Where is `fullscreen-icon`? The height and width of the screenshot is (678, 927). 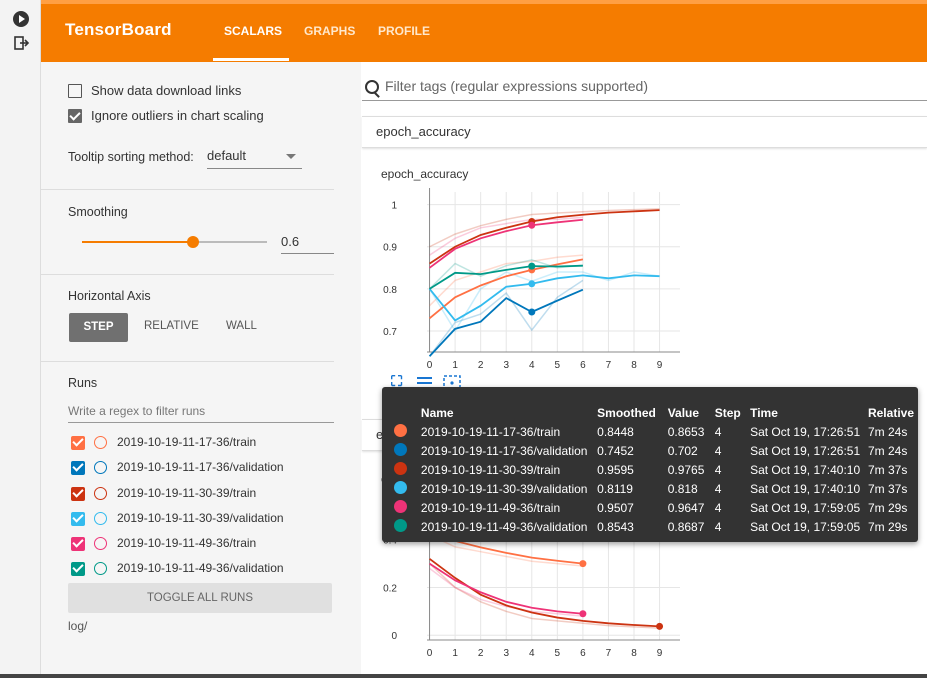 fullscreen-icon is located at coordinates (397, 381).